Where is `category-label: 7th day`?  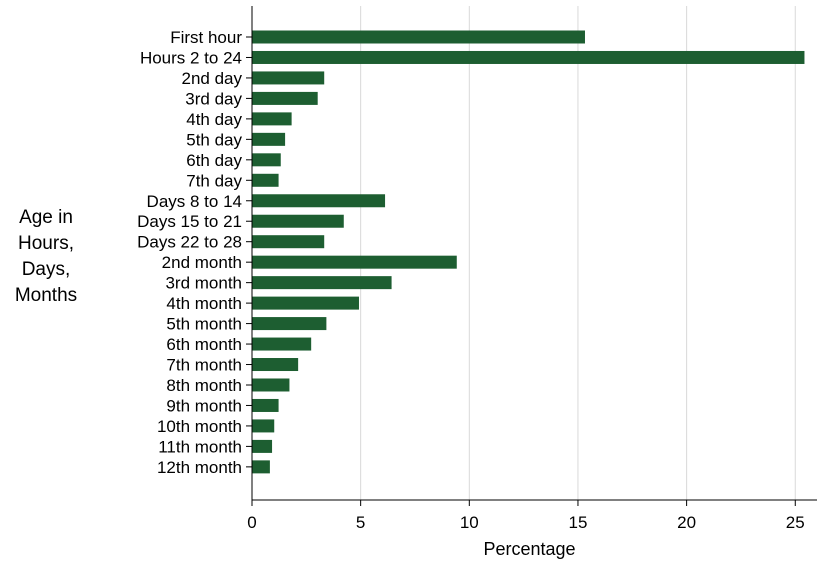
category-label: 7th day is located at coordinates (214, 180).